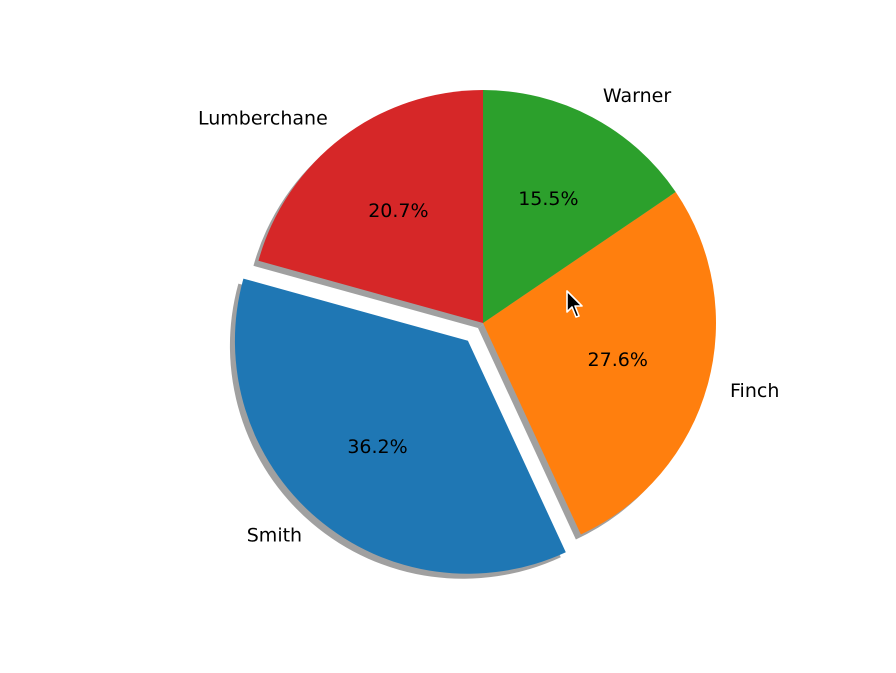  What do you see at coordinates (548, 199) in the screenshot?
I see `percent-label-warner: 15.5%` at bounding box center [548, 199].